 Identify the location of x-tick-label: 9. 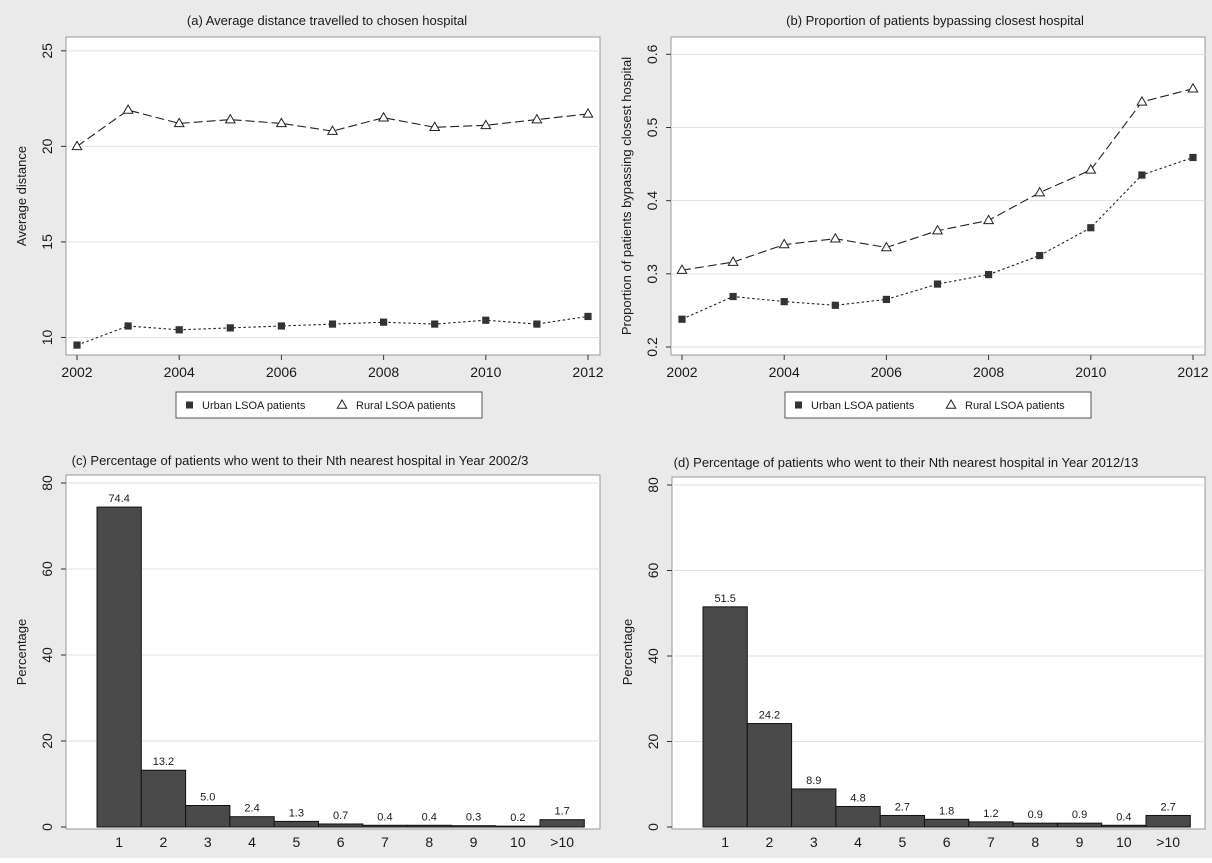
(474, 842).